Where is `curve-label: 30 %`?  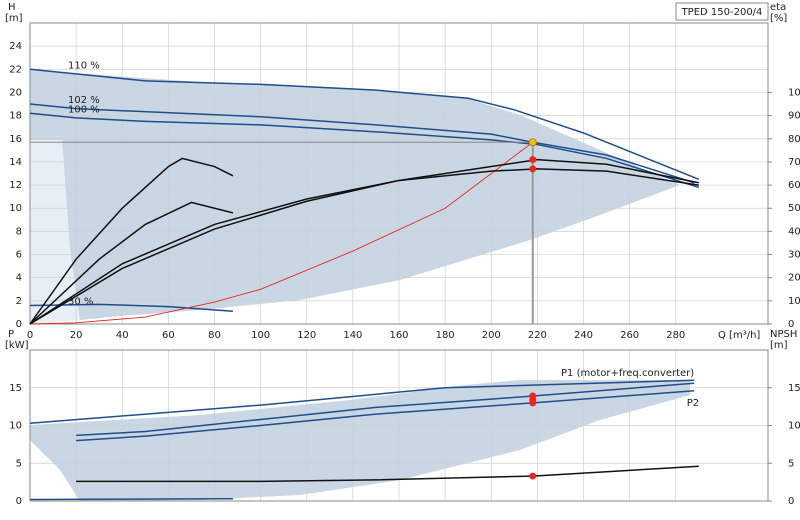
curve-label: 30 % is located at coordinates (80, 301).